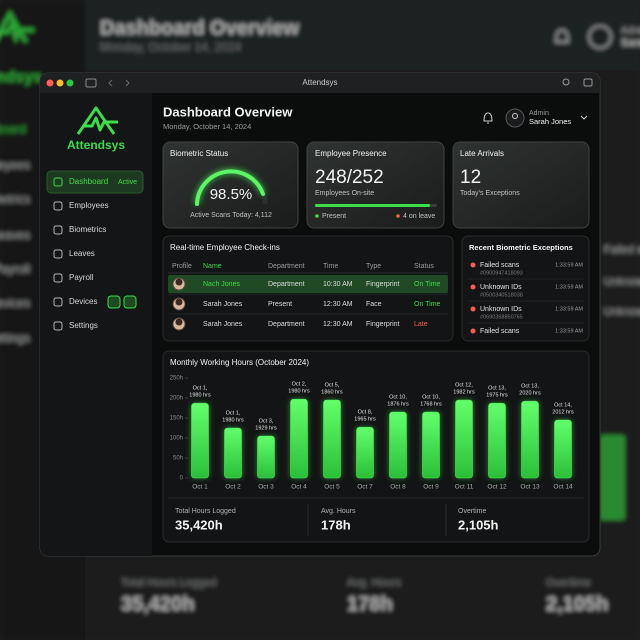  I want to click on progress-fill, so click(372, 205).